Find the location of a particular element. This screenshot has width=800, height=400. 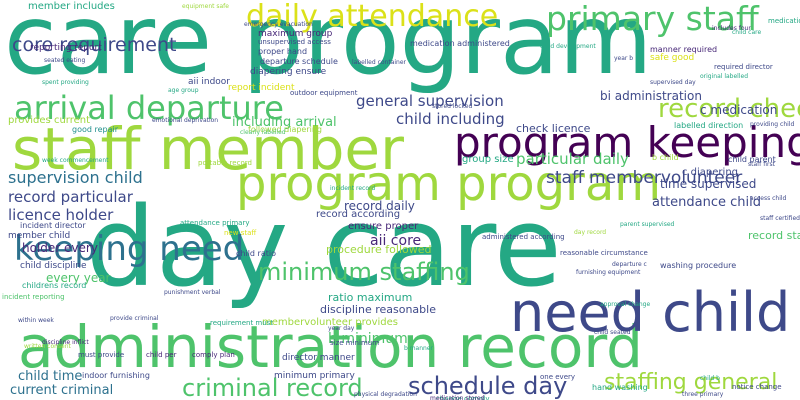

word: minimum primary is located at coordinates (314, 376).